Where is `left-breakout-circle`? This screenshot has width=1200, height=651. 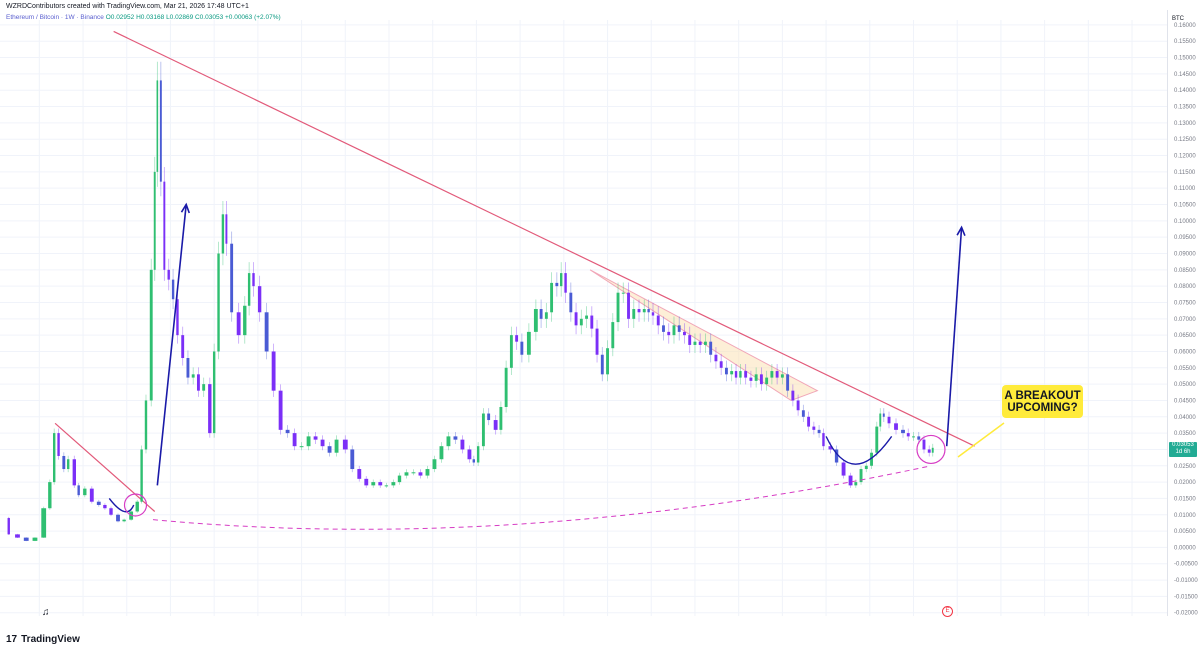
left-breakout-circle is located at coordinates (135, 505).